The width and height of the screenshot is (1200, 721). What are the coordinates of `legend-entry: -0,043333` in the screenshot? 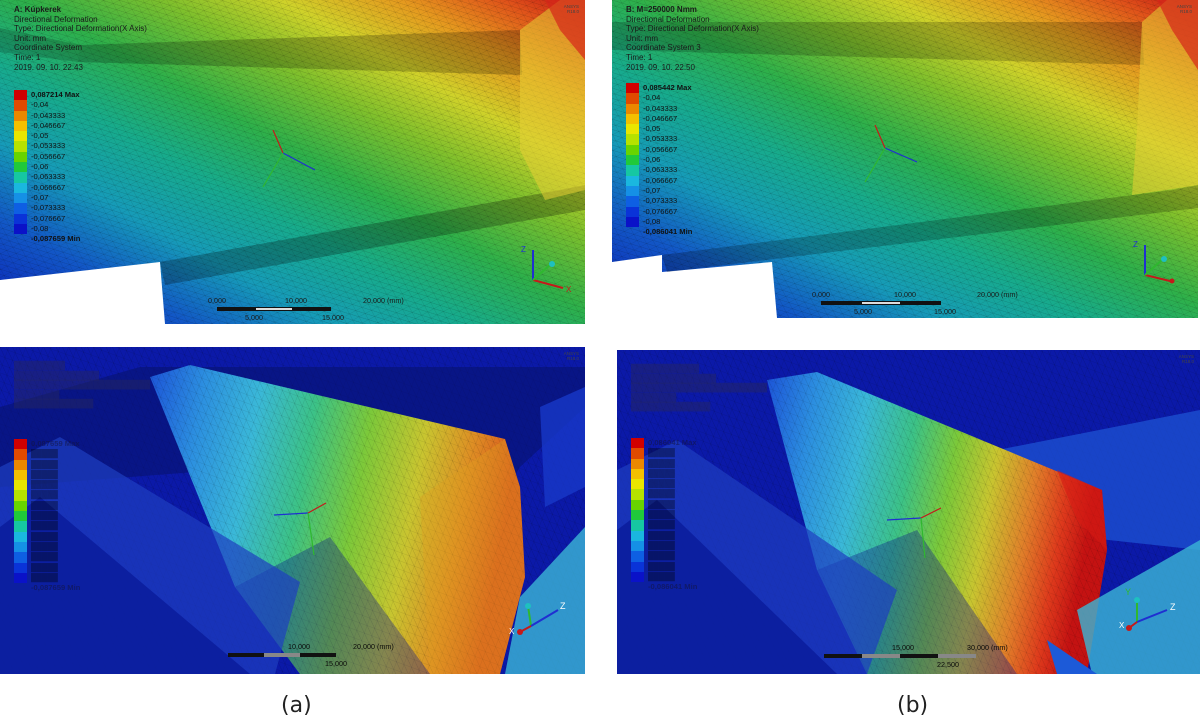 It's located at (47, 115).